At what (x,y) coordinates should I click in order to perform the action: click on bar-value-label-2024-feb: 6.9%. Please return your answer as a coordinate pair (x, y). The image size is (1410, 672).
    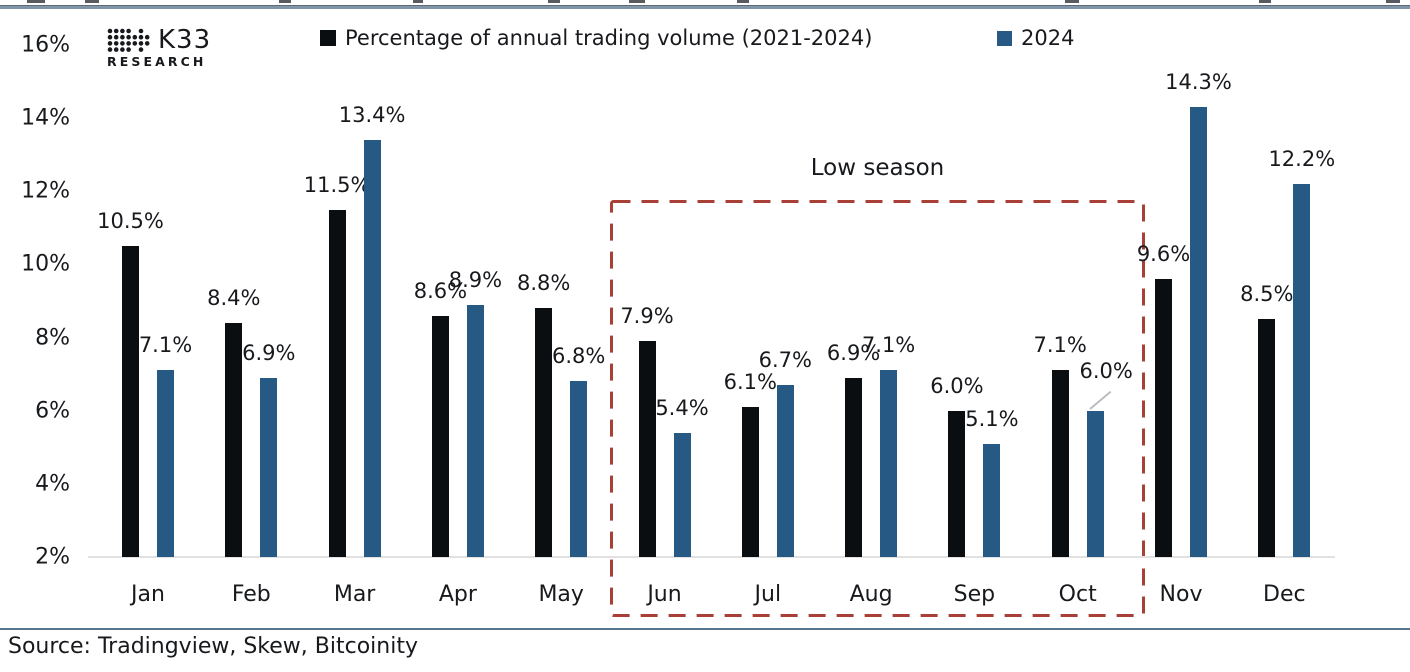
    Looking at the image, I should click on (269, 352).